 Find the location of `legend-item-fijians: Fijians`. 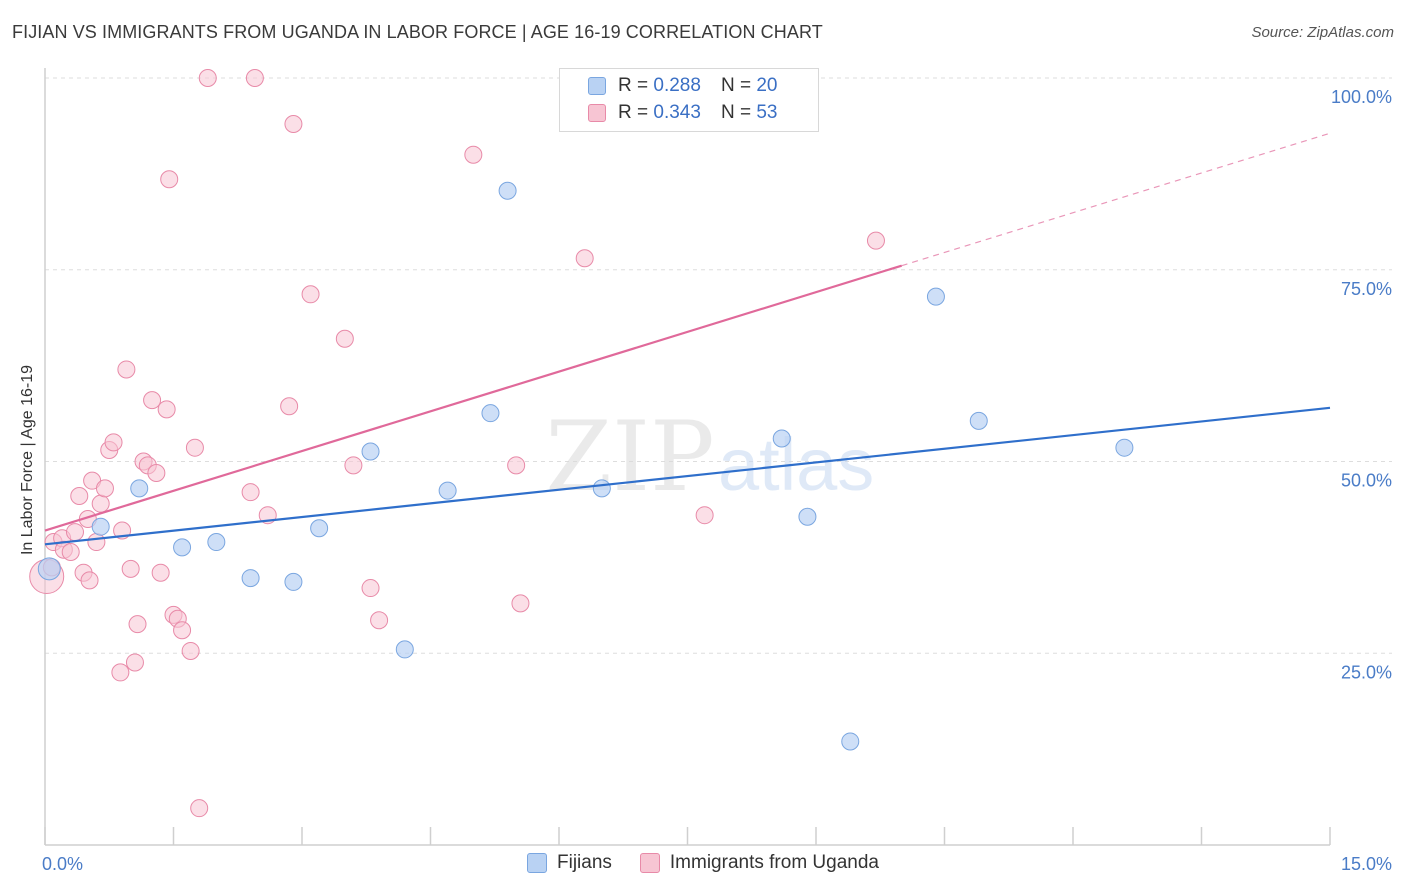

legend-item-fijians: Fijians is located at coordinates (569, 863).